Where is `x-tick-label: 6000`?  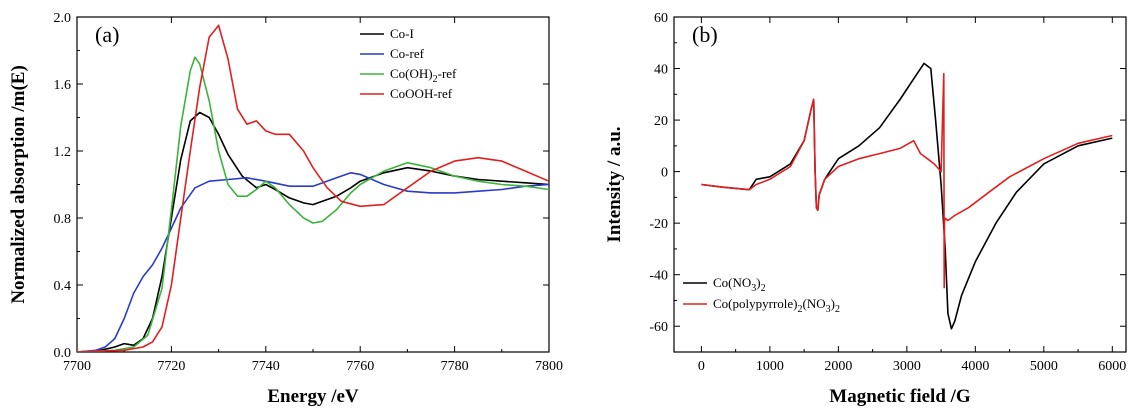
x-tick-label: 6000 is located at coordinates (1112, 366).